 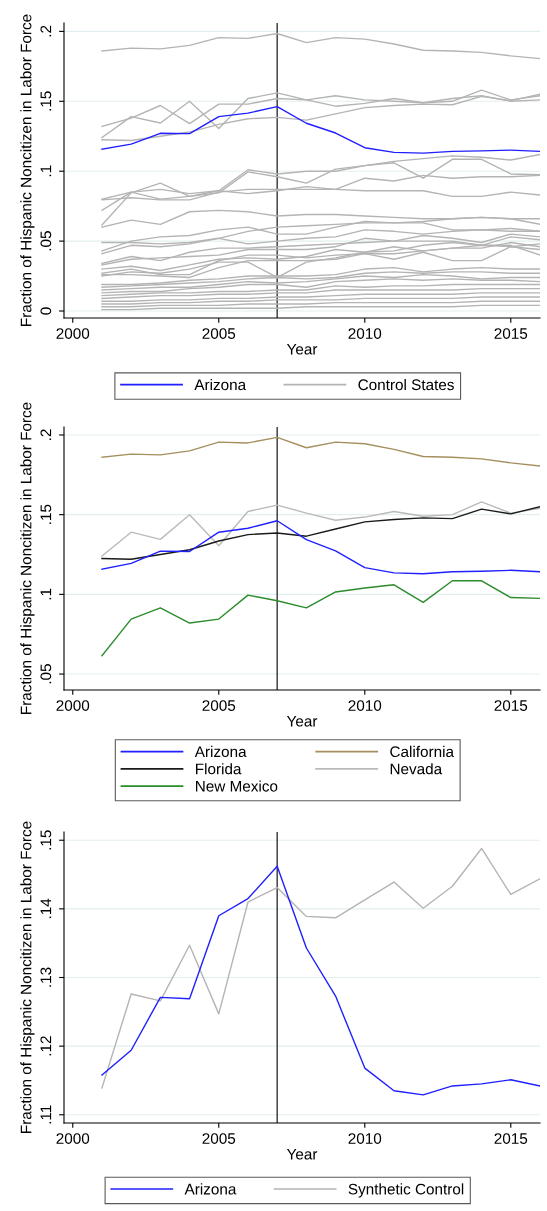 What do you see at coordinates (46, 311) in the screenshot?
I see `y-tick-label: 0` at bounding box center [46, 311].